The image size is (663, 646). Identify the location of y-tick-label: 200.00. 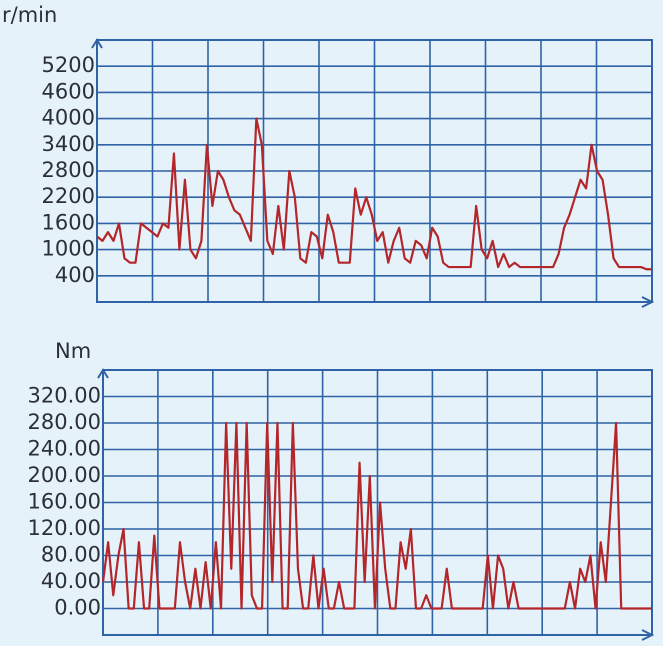
(64, 475).